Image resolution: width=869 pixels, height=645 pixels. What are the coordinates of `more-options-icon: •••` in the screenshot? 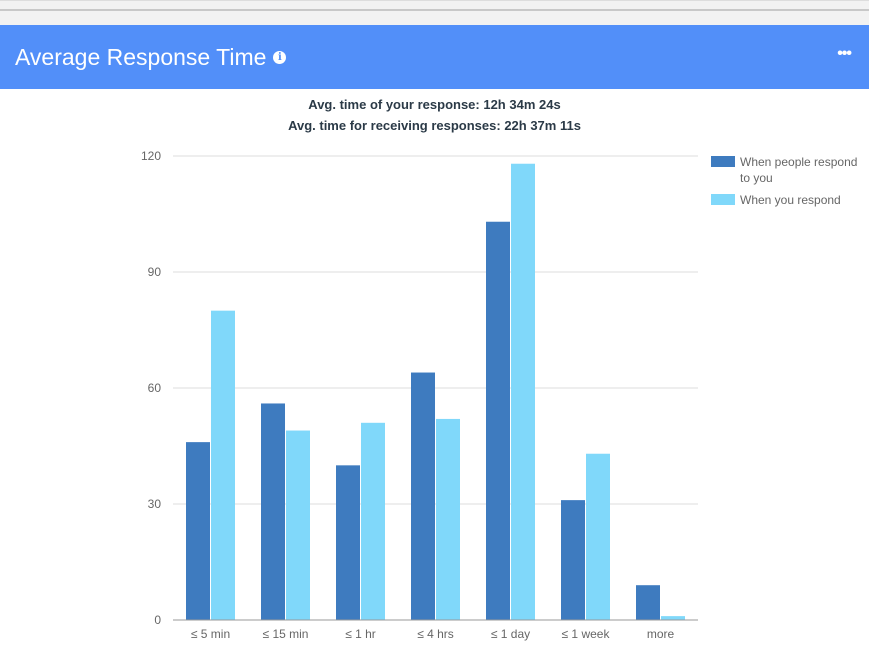 It's located at (844, 53).